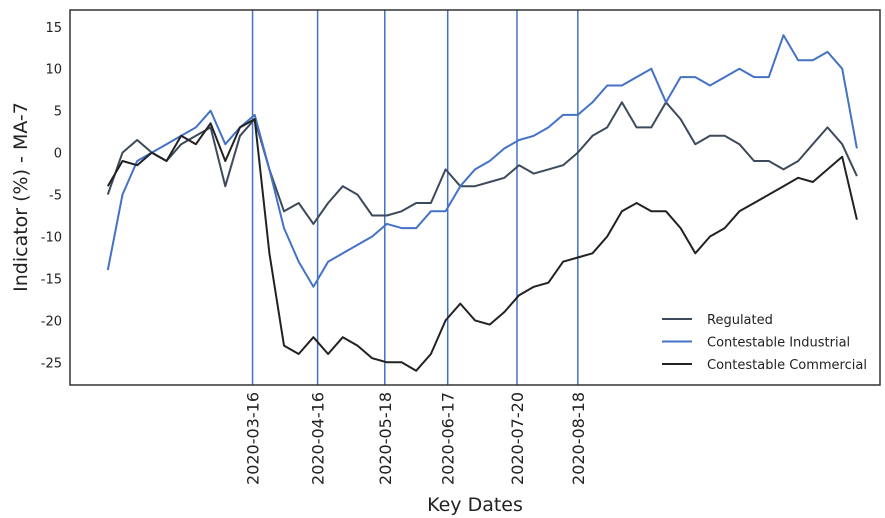 This screenshot has width=885, height=518. I want to click on x-tick-label: 2020-04-16, so click(318, 438).